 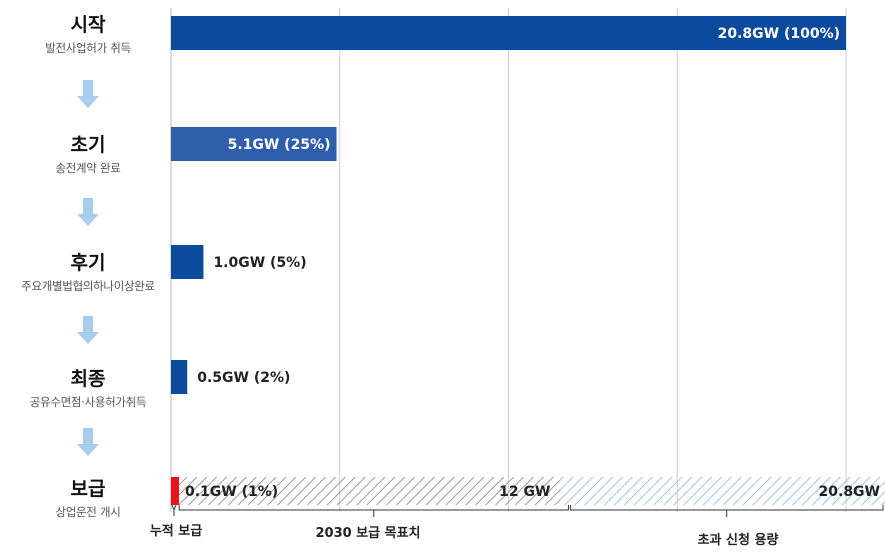 I want to click on bottom-annotation-1: 누적 보급, so click(x=176, y=531).